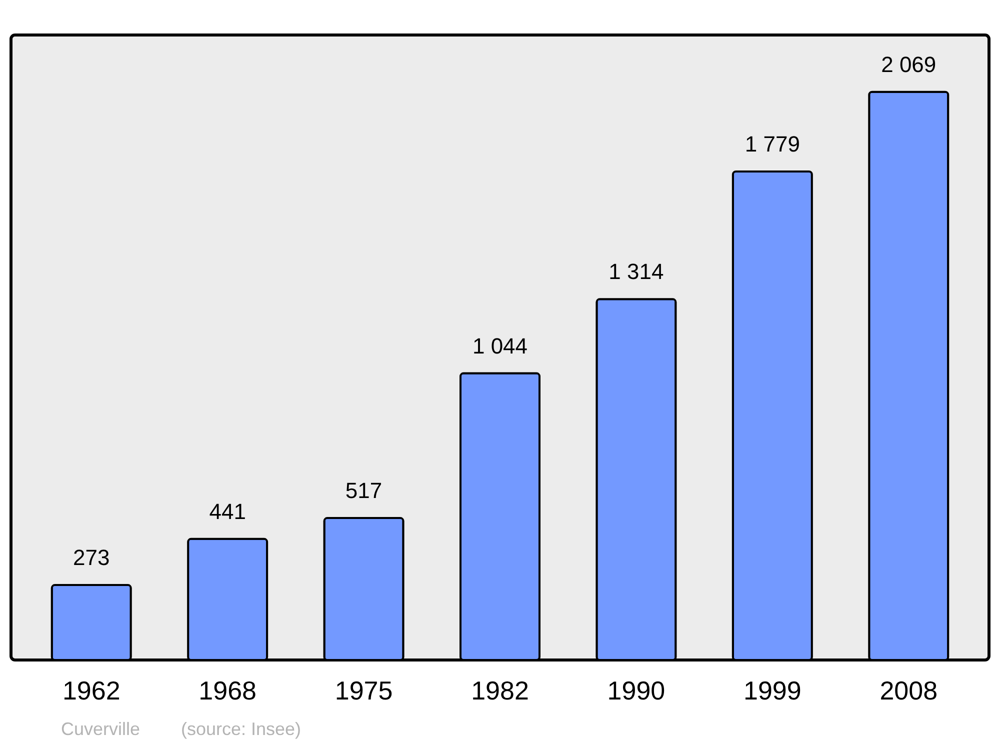 The height and width of the screenshot is (747, 1000). What do you see at coordinates (908, 64) in the screenshot?
I see `data-label: 2 069` at bounding box center [908, 64].